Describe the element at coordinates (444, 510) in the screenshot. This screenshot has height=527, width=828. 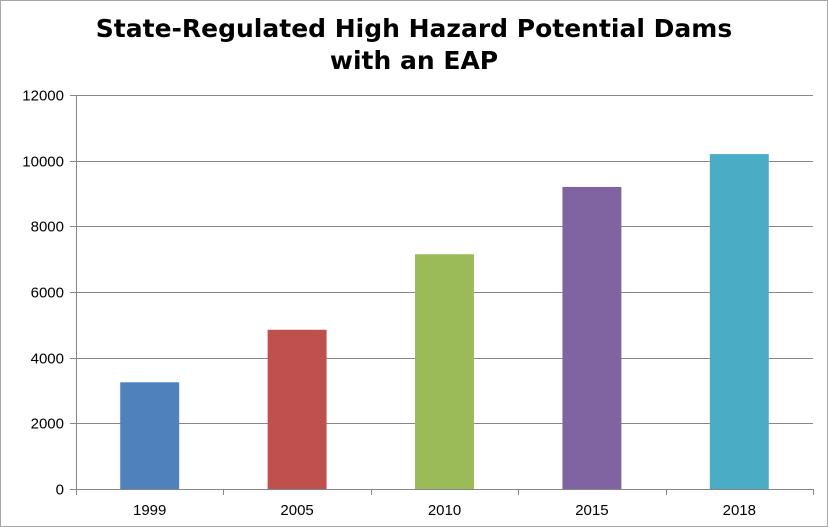
I see `x-tick-label: 2010` at that location.